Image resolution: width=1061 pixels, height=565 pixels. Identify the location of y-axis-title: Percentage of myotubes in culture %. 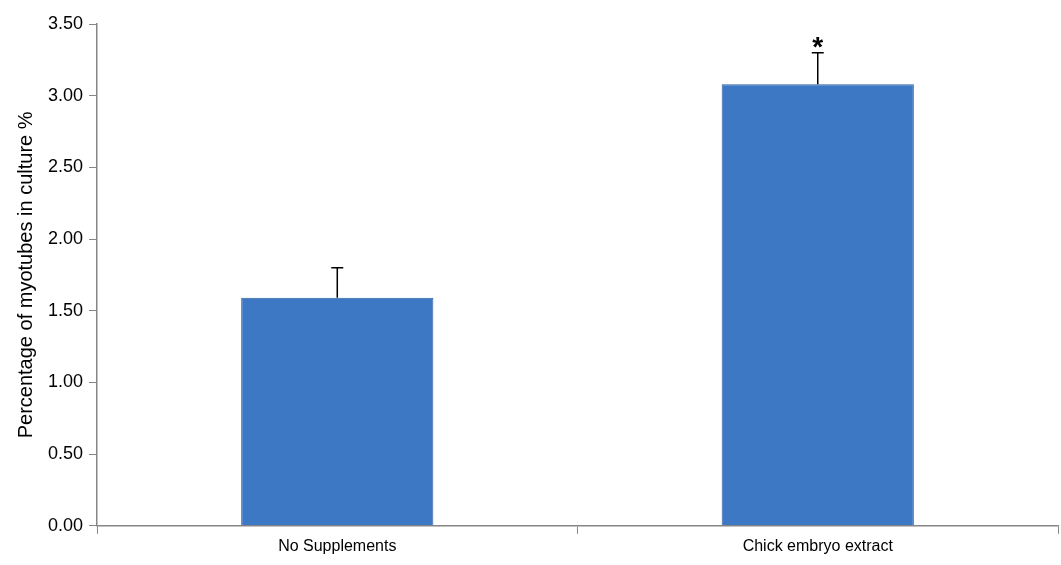
(24, 275).